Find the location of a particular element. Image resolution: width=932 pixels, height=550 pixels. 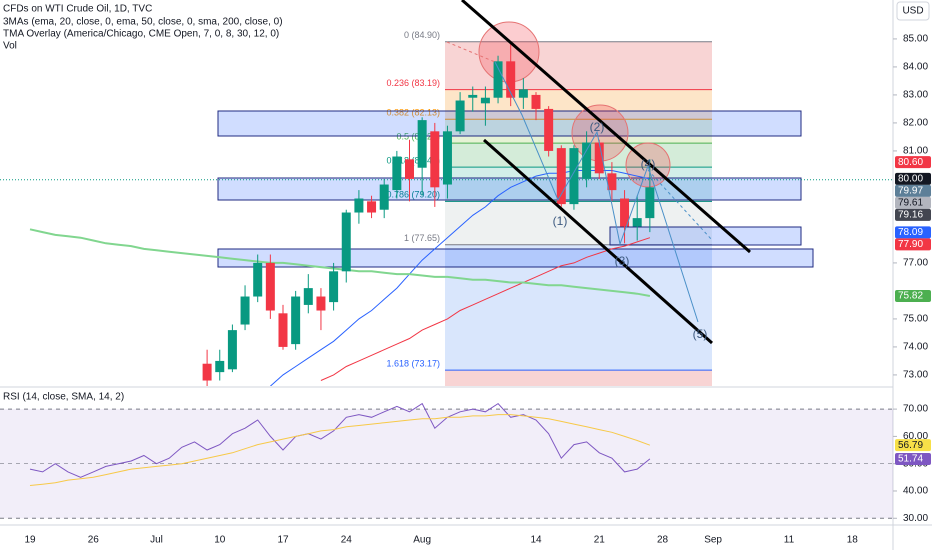

y-tick-label: 82.00 is located at coordinates (915, 123).